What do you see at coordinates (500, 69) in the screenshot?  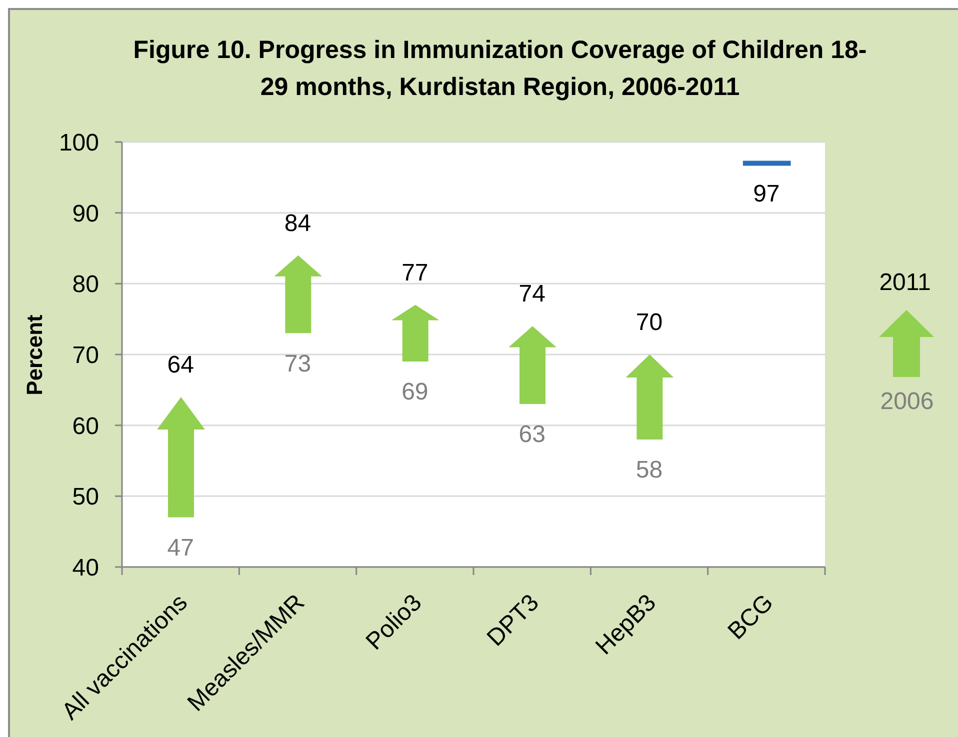 I see `chart-title: Figure 10. Progress in Immunization Coverage of Children 18-29 months, Kurdistan Region, 2006-2011` at bounding box center [500, 69].